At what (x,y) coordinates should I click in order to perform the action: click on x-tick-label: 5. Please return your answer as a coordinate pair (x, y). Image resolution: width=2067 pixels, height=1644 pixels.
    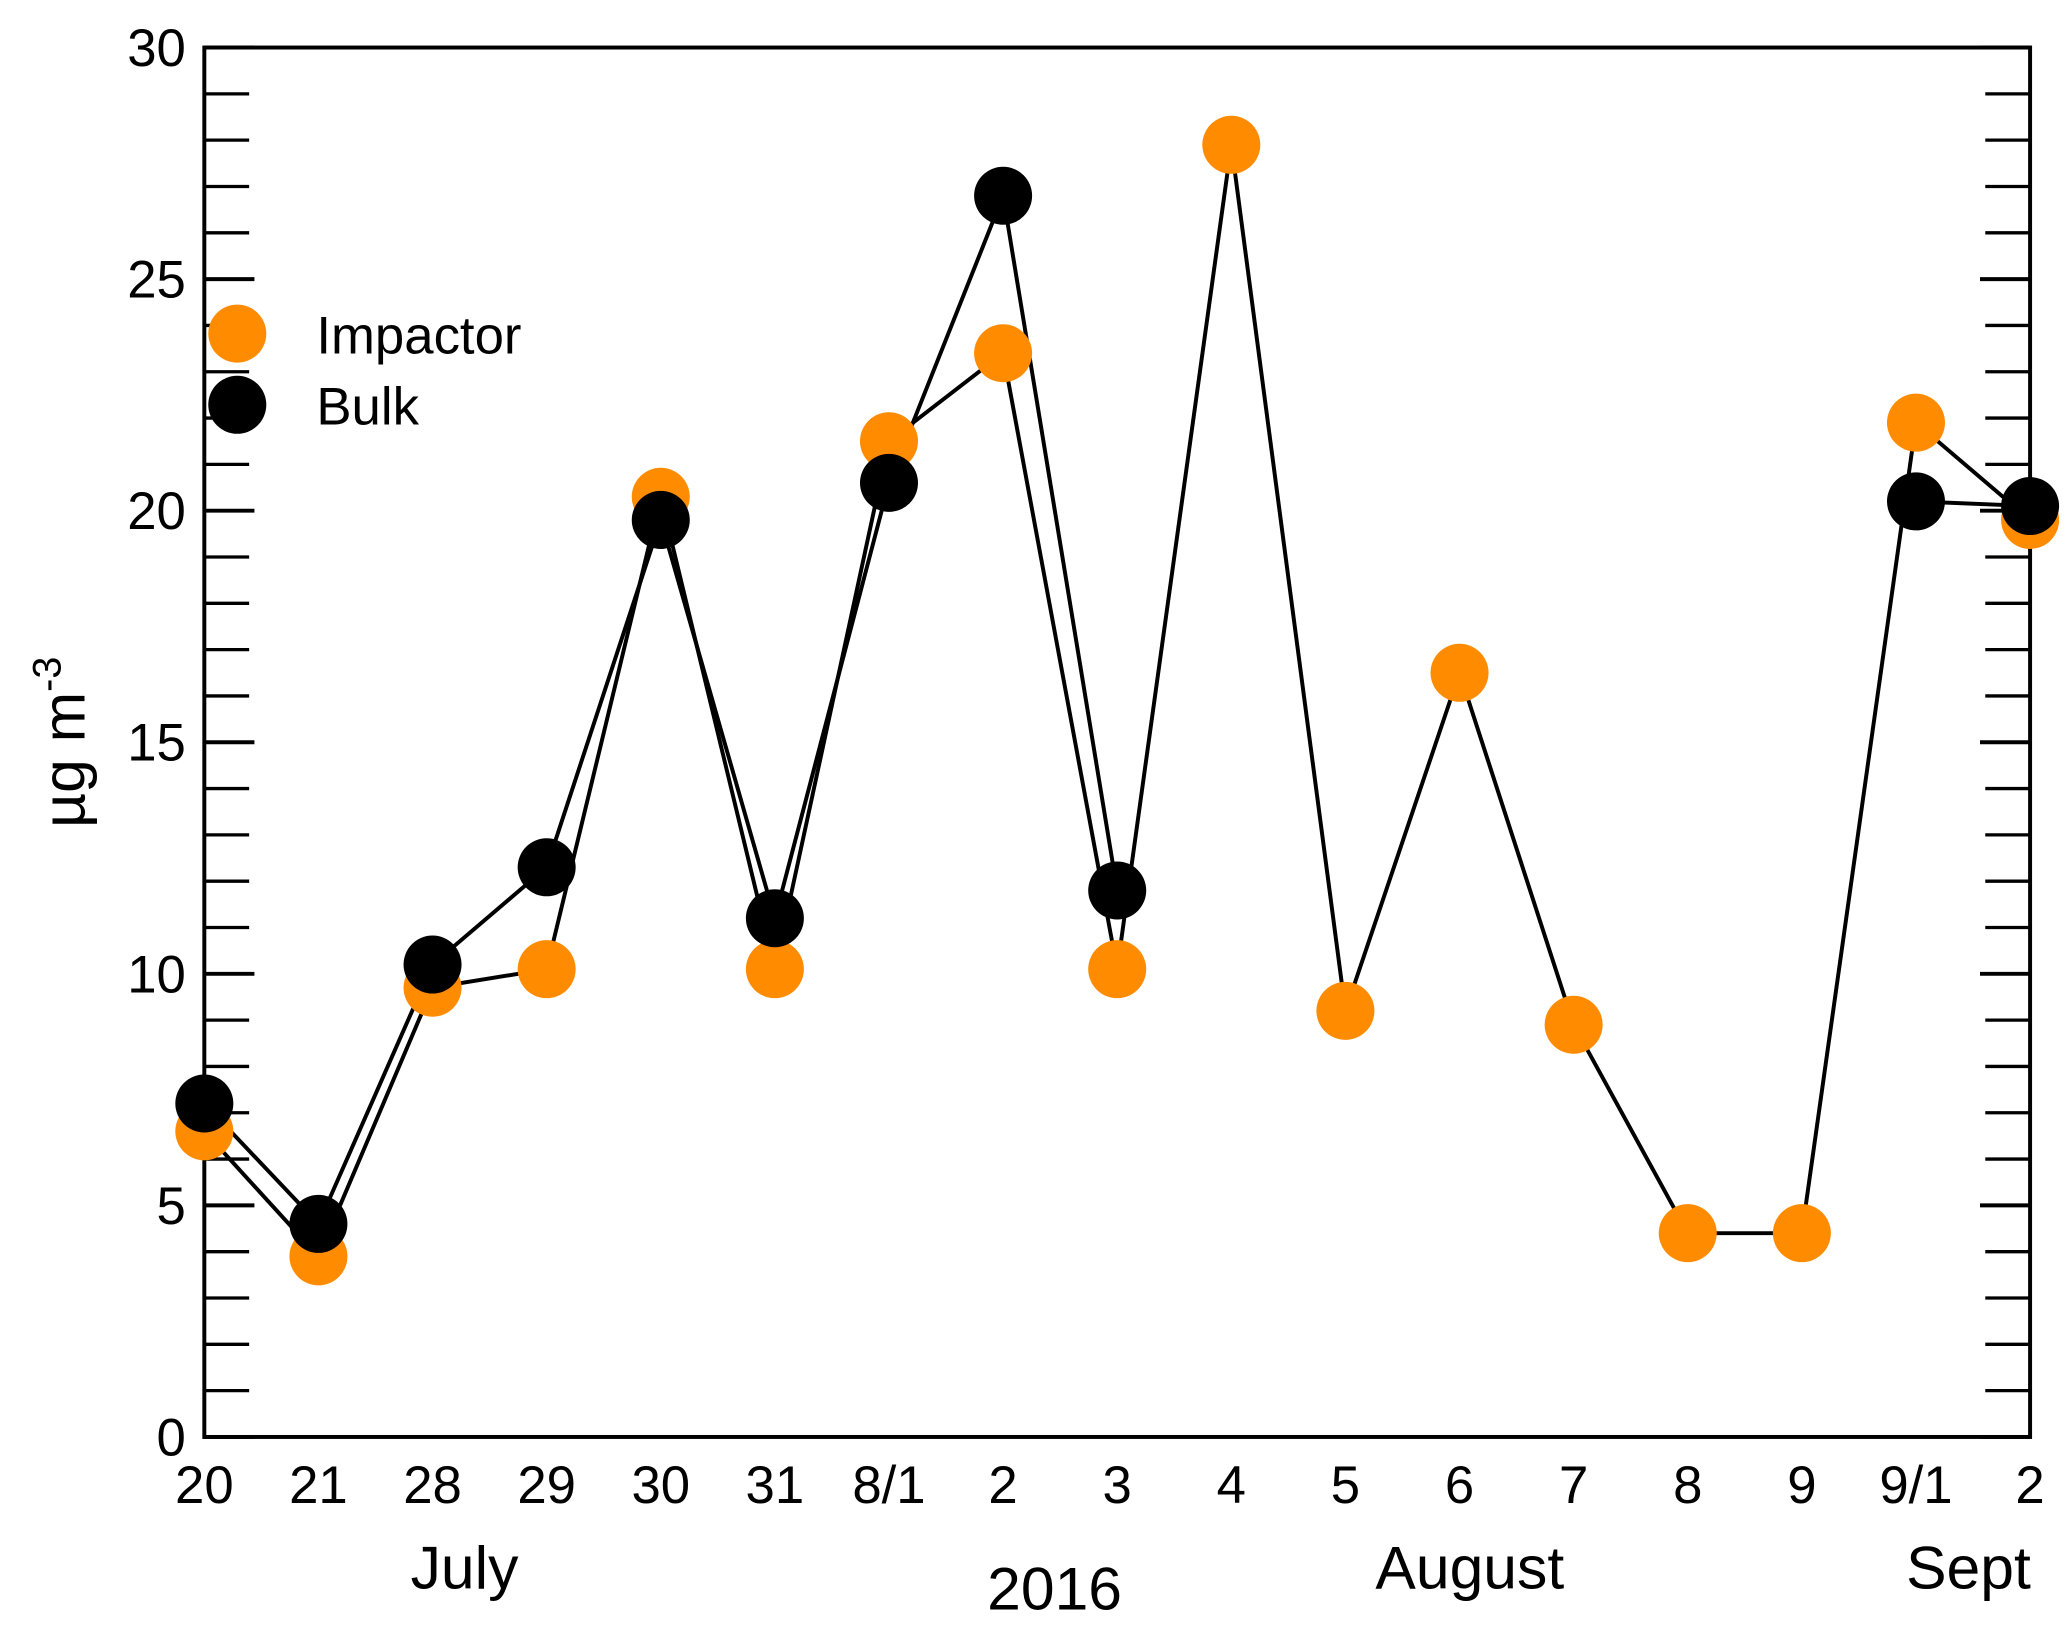
    Looking at the image, I should click on (1345, 1485).